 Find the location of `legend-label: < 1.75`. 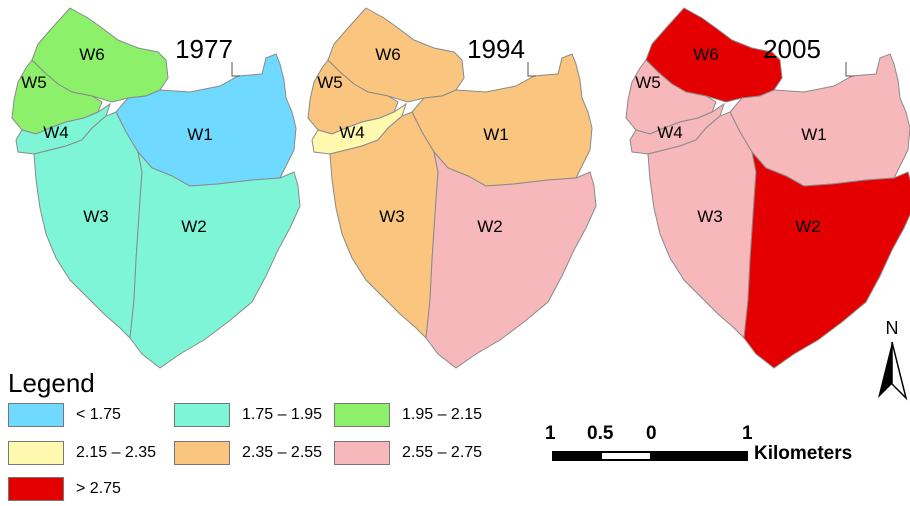

legend-label: < 1.75 is located at coordinates (98, 414).